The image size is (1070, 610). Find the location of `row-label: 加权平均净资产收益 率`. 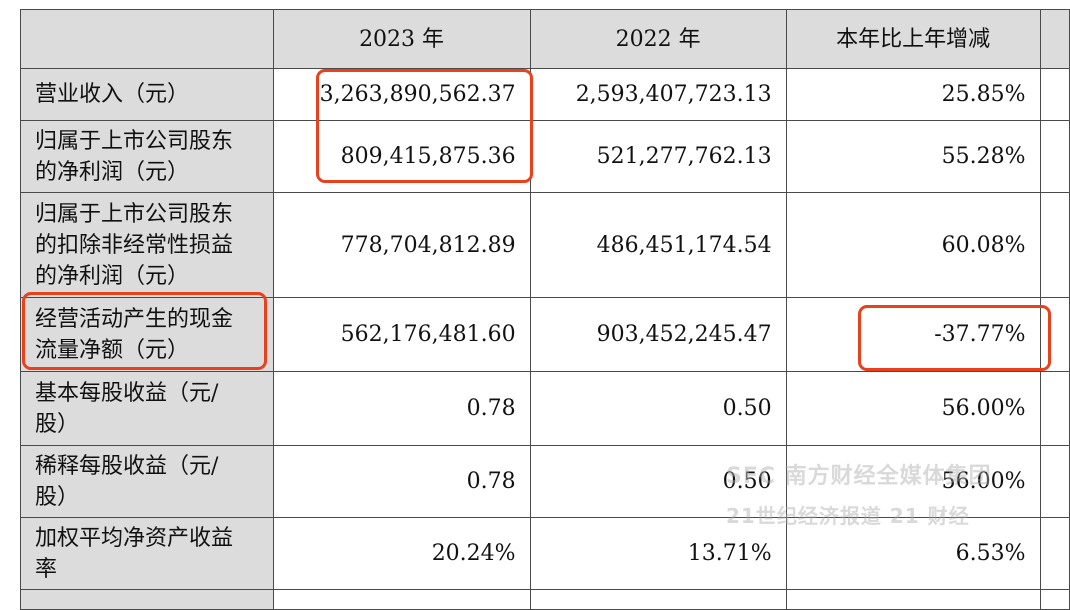

row-label: 加权平均净资产收益 率 is located at coordinates (147, 553).